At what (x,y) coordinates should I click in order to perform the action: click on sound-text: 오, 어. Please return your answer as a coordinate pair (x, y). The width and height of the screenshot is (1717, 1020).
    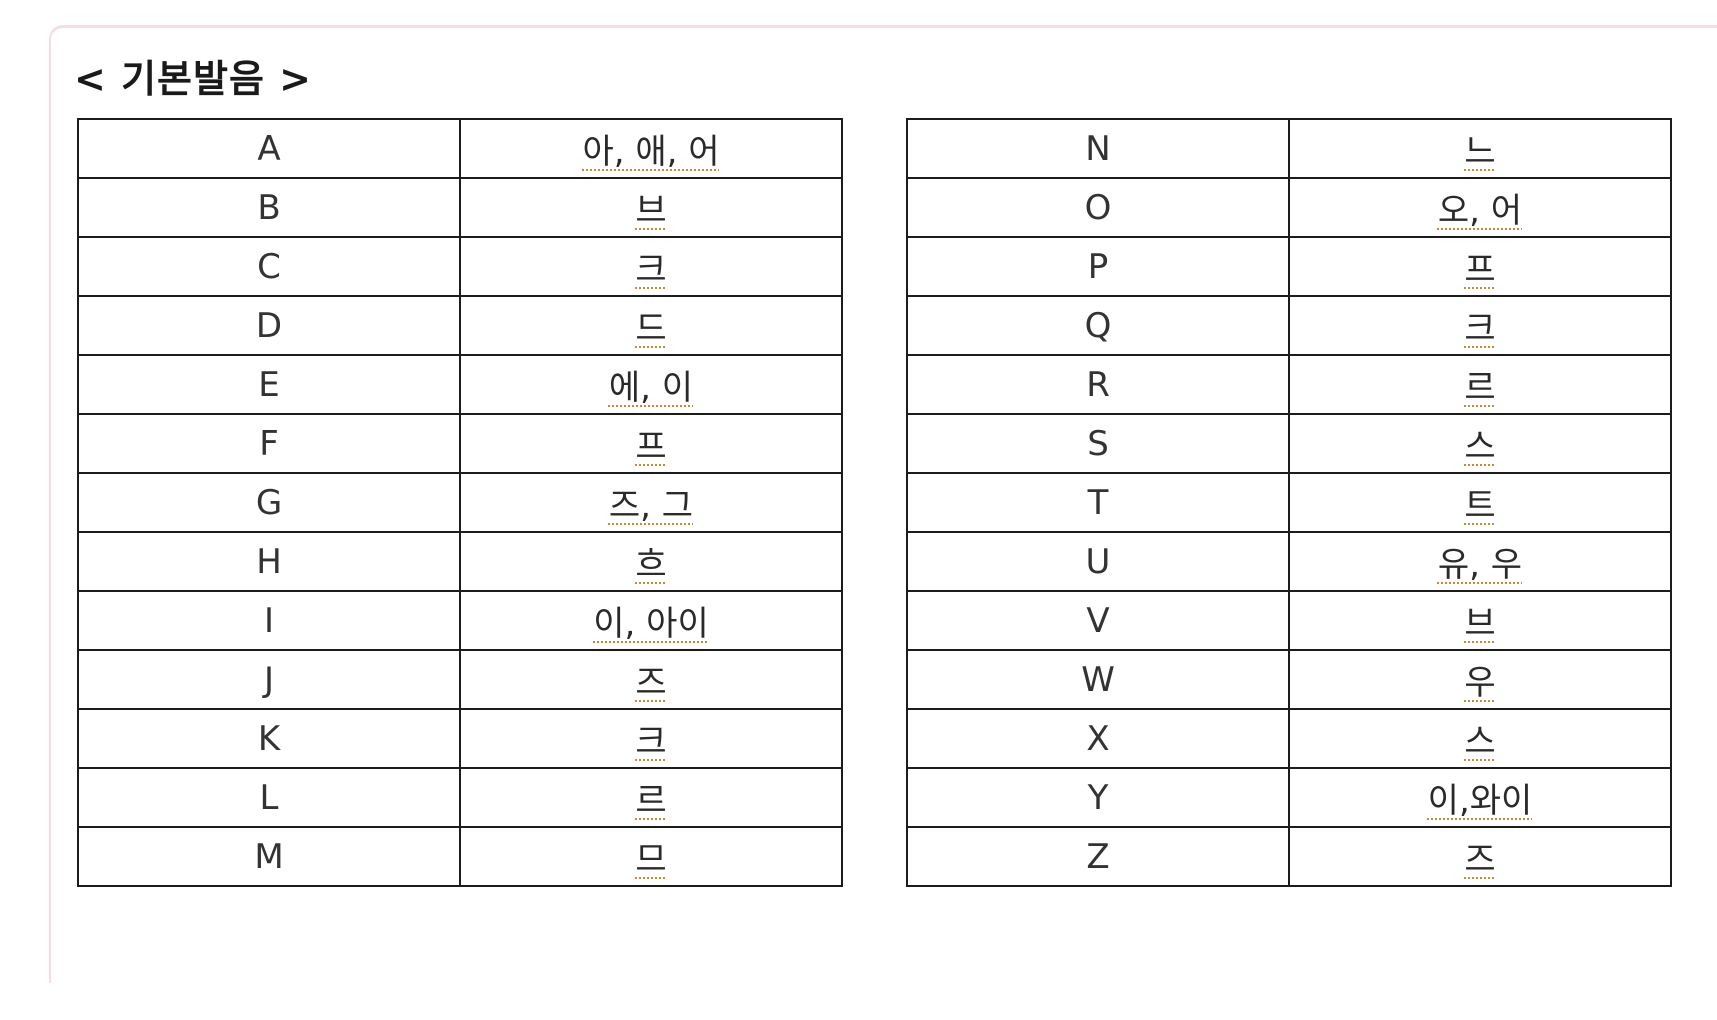
    Looking at the image, I should click on (1480, 211).